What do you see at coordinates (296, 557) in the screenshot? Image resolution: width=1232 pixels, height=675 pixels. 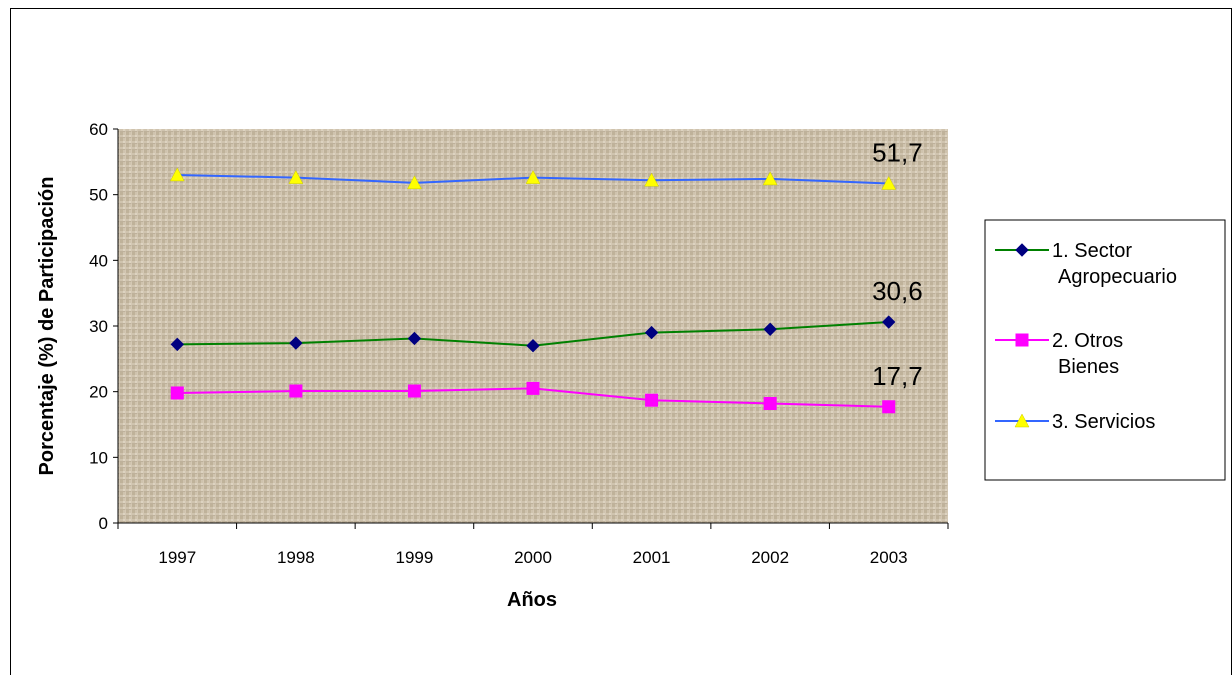 I see `x-tick-label: 1998` at bounding box center [296, 557].